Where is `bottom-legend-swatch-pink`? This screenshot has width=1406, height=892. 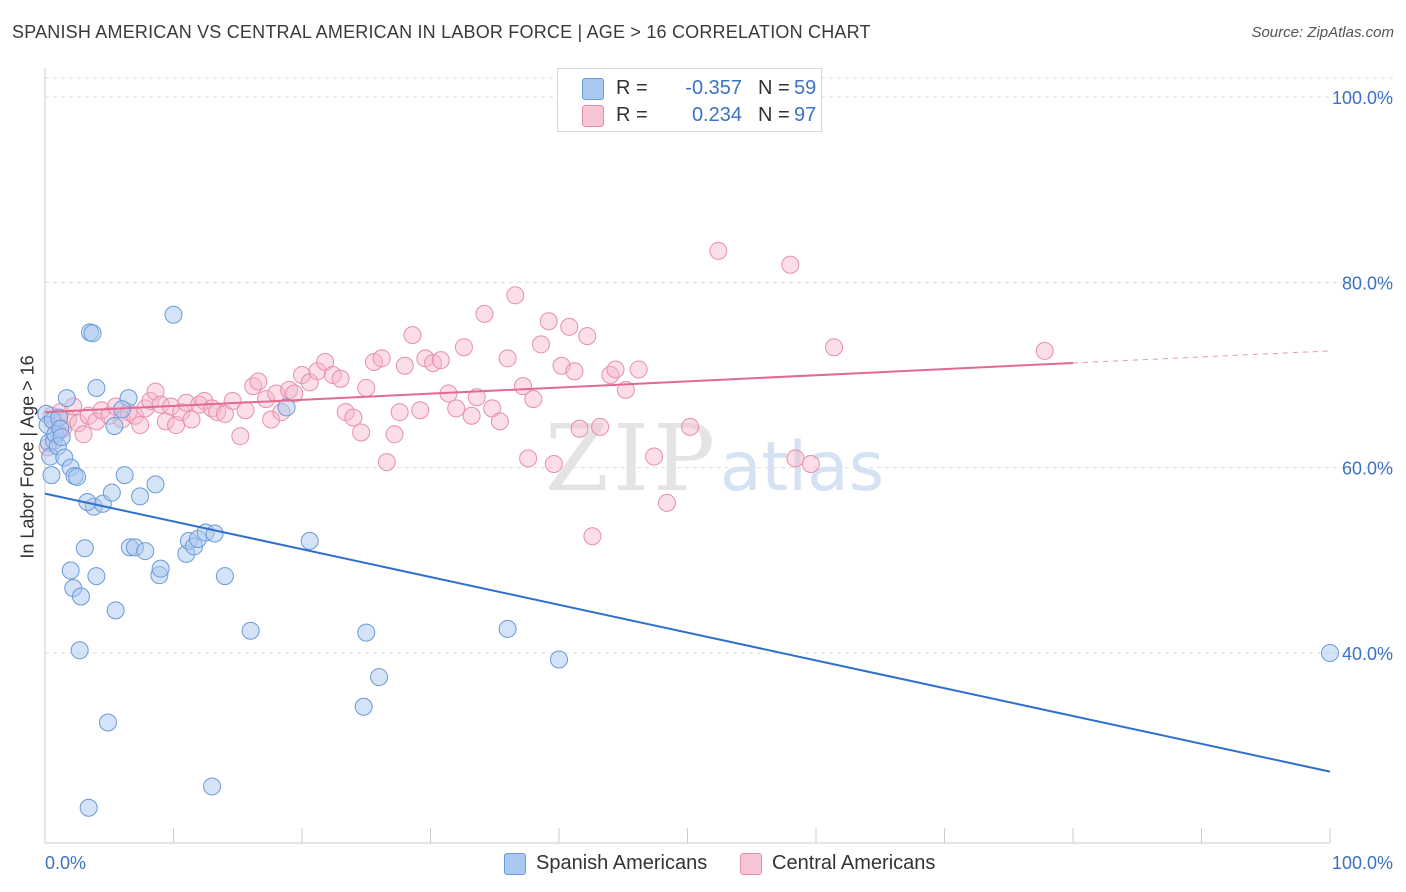
bottom-legend-swatch-pink is located at coordinates (751, 864).